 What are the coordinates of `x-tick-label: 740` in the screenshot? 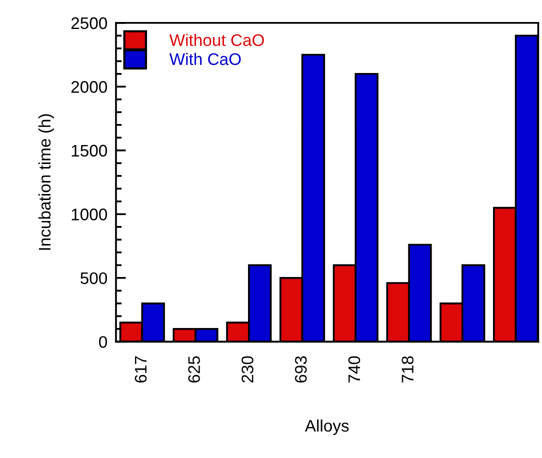 It's located at (354, 369).